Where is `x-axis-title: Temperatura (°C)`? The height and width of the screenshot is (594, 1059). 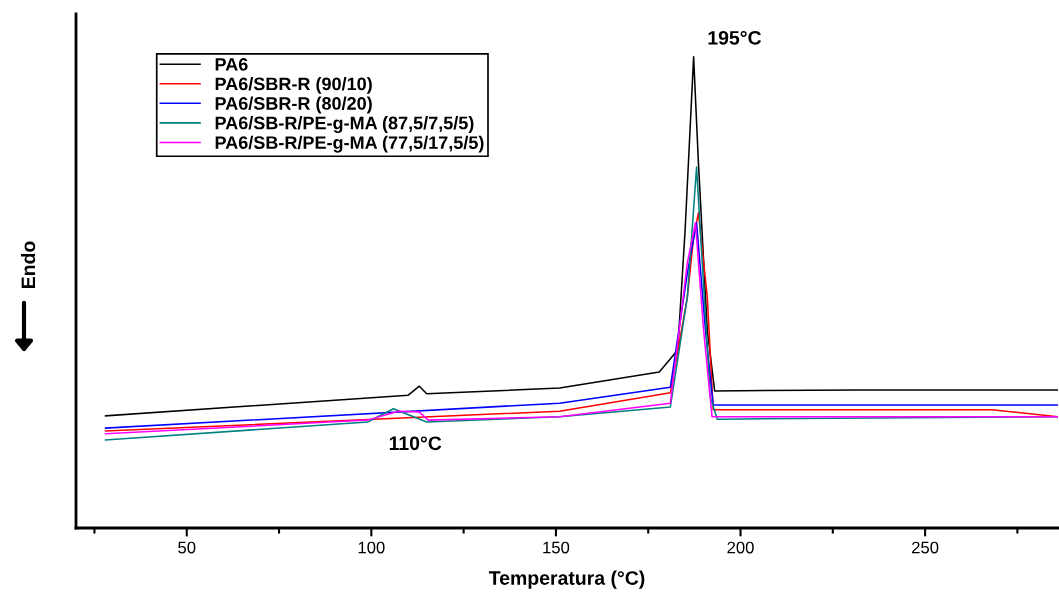
x-axis-title: Temperatura (°C) is located at coordinates (566, 579).